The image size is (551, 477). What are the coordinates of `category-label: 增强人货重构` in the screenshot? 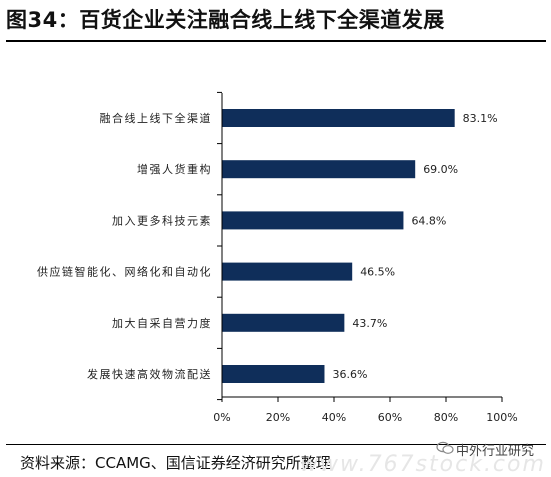 It's located at (174, 169).